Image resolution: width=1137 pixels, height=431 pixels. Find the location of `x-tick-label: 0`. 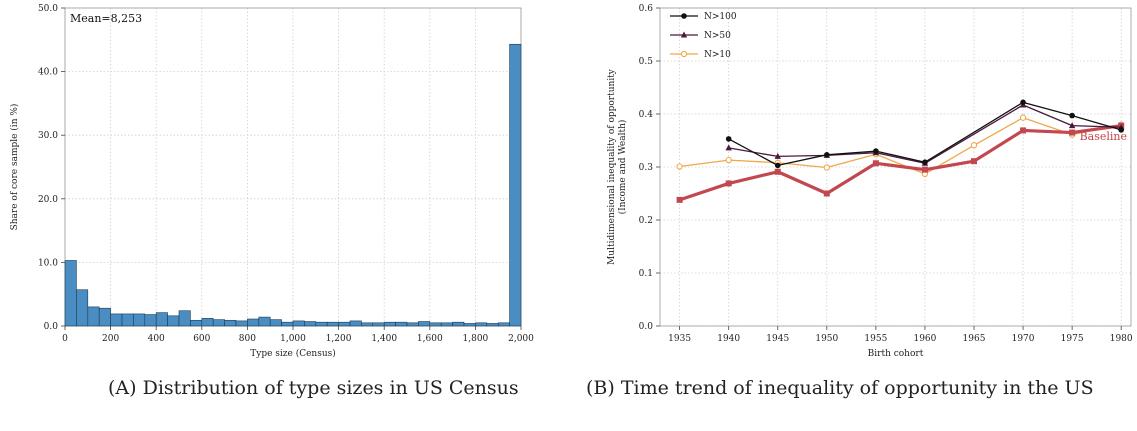

x-tick-label: 0 is located at coordinates (65, 339).